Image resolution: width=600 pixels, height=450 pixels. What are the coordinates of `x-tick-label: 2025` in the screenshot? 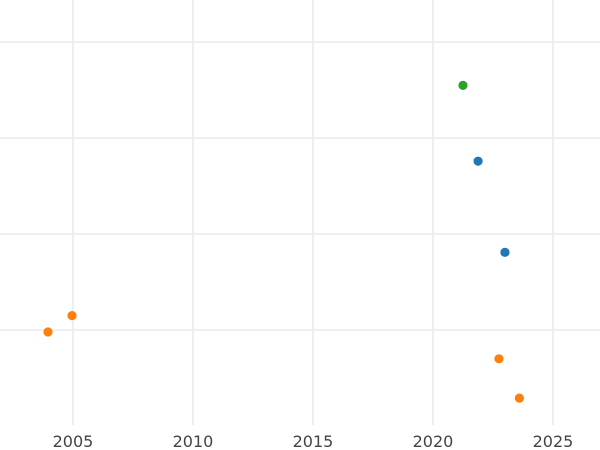 It's located at (553, 441).